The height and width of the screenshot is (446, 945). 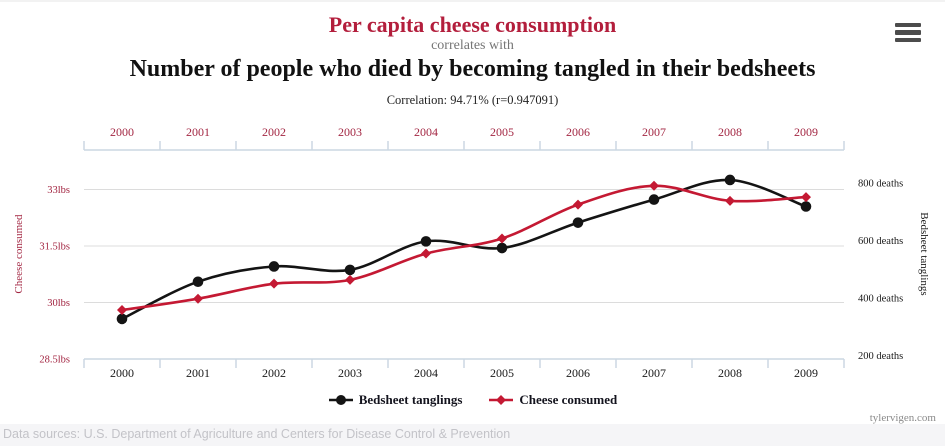 What do you see at coordinates (58, 190) in the screenshot?
I see `y-left-tick-label: 33lbs` at bounding box center [58, 190].